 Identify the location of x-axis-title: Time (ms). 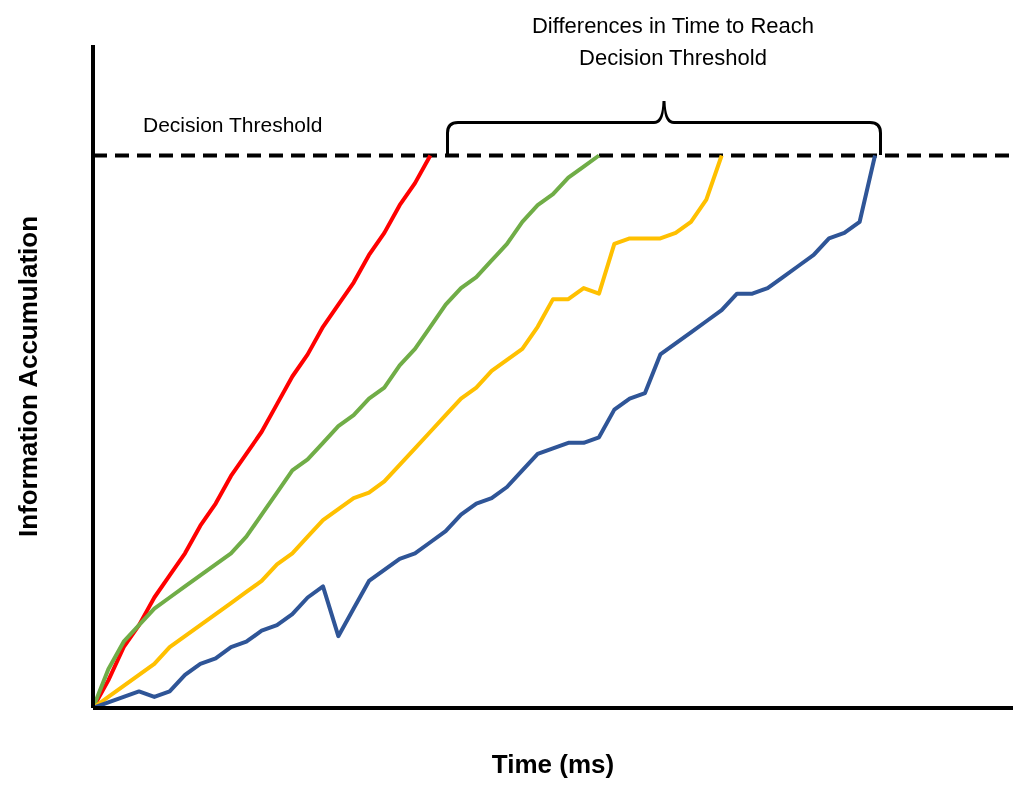
(553, 764).